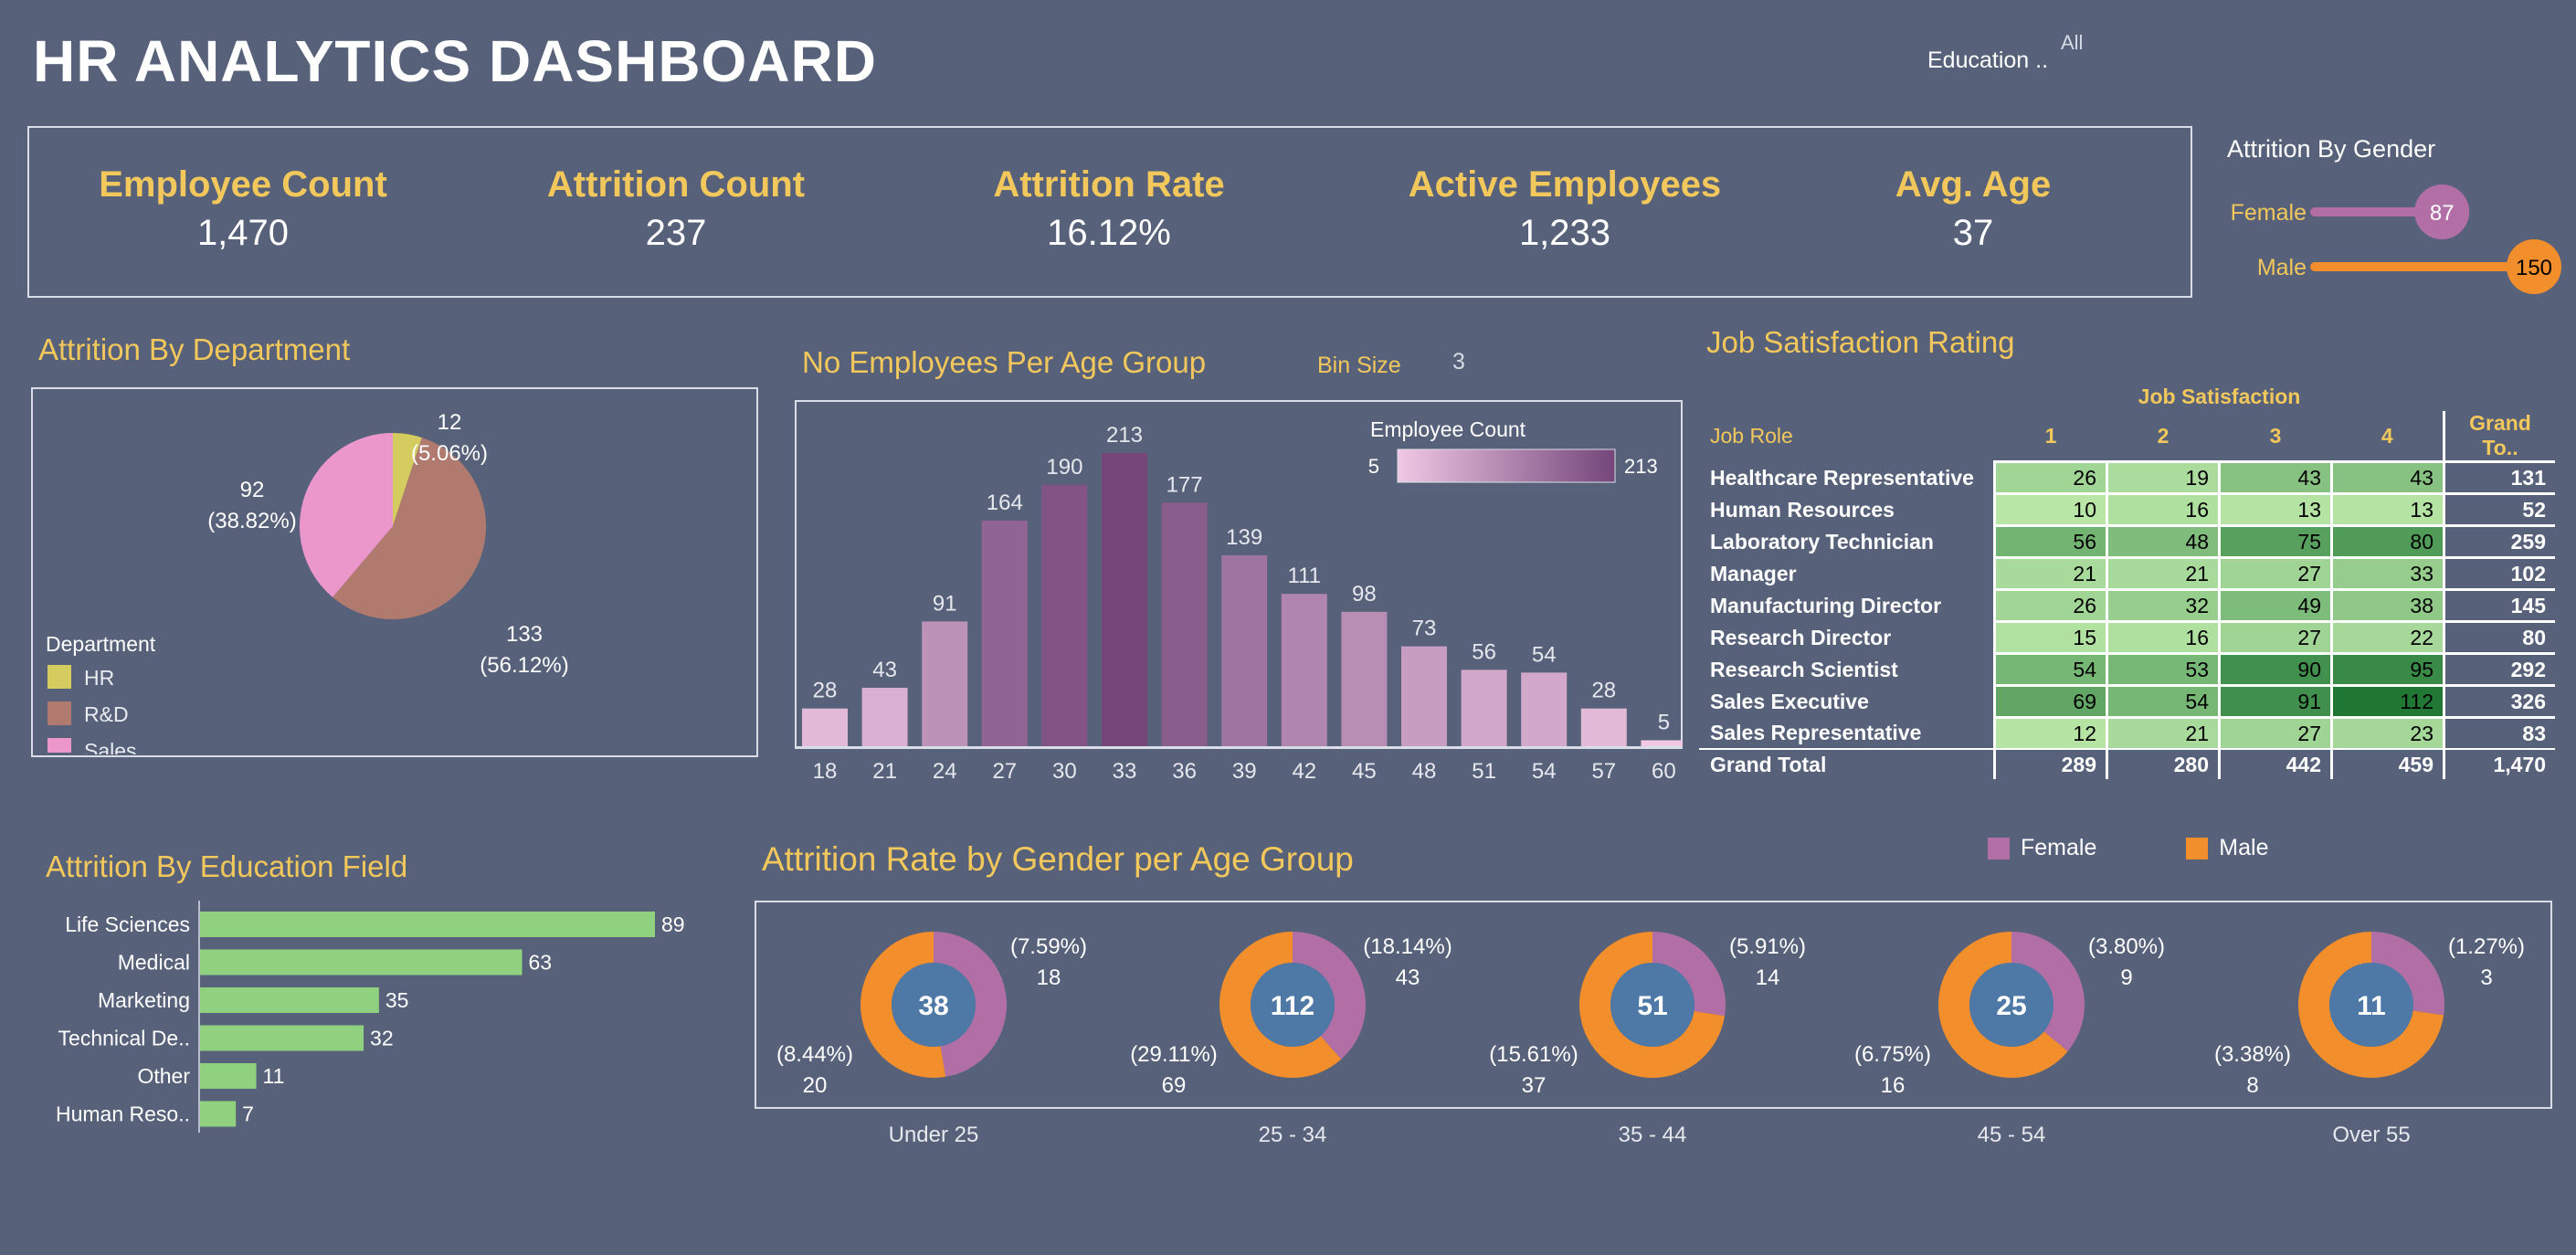 This screenshot has width=2576, height=1255. I want to click on table-cell: 90, so click(2275, 669).